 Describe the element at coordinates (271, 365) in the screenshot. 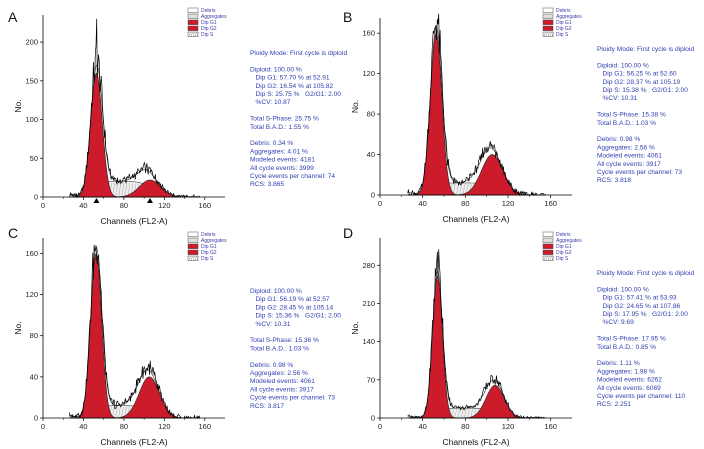

I see `stats-line: Debris: 0.98 %` at that location.